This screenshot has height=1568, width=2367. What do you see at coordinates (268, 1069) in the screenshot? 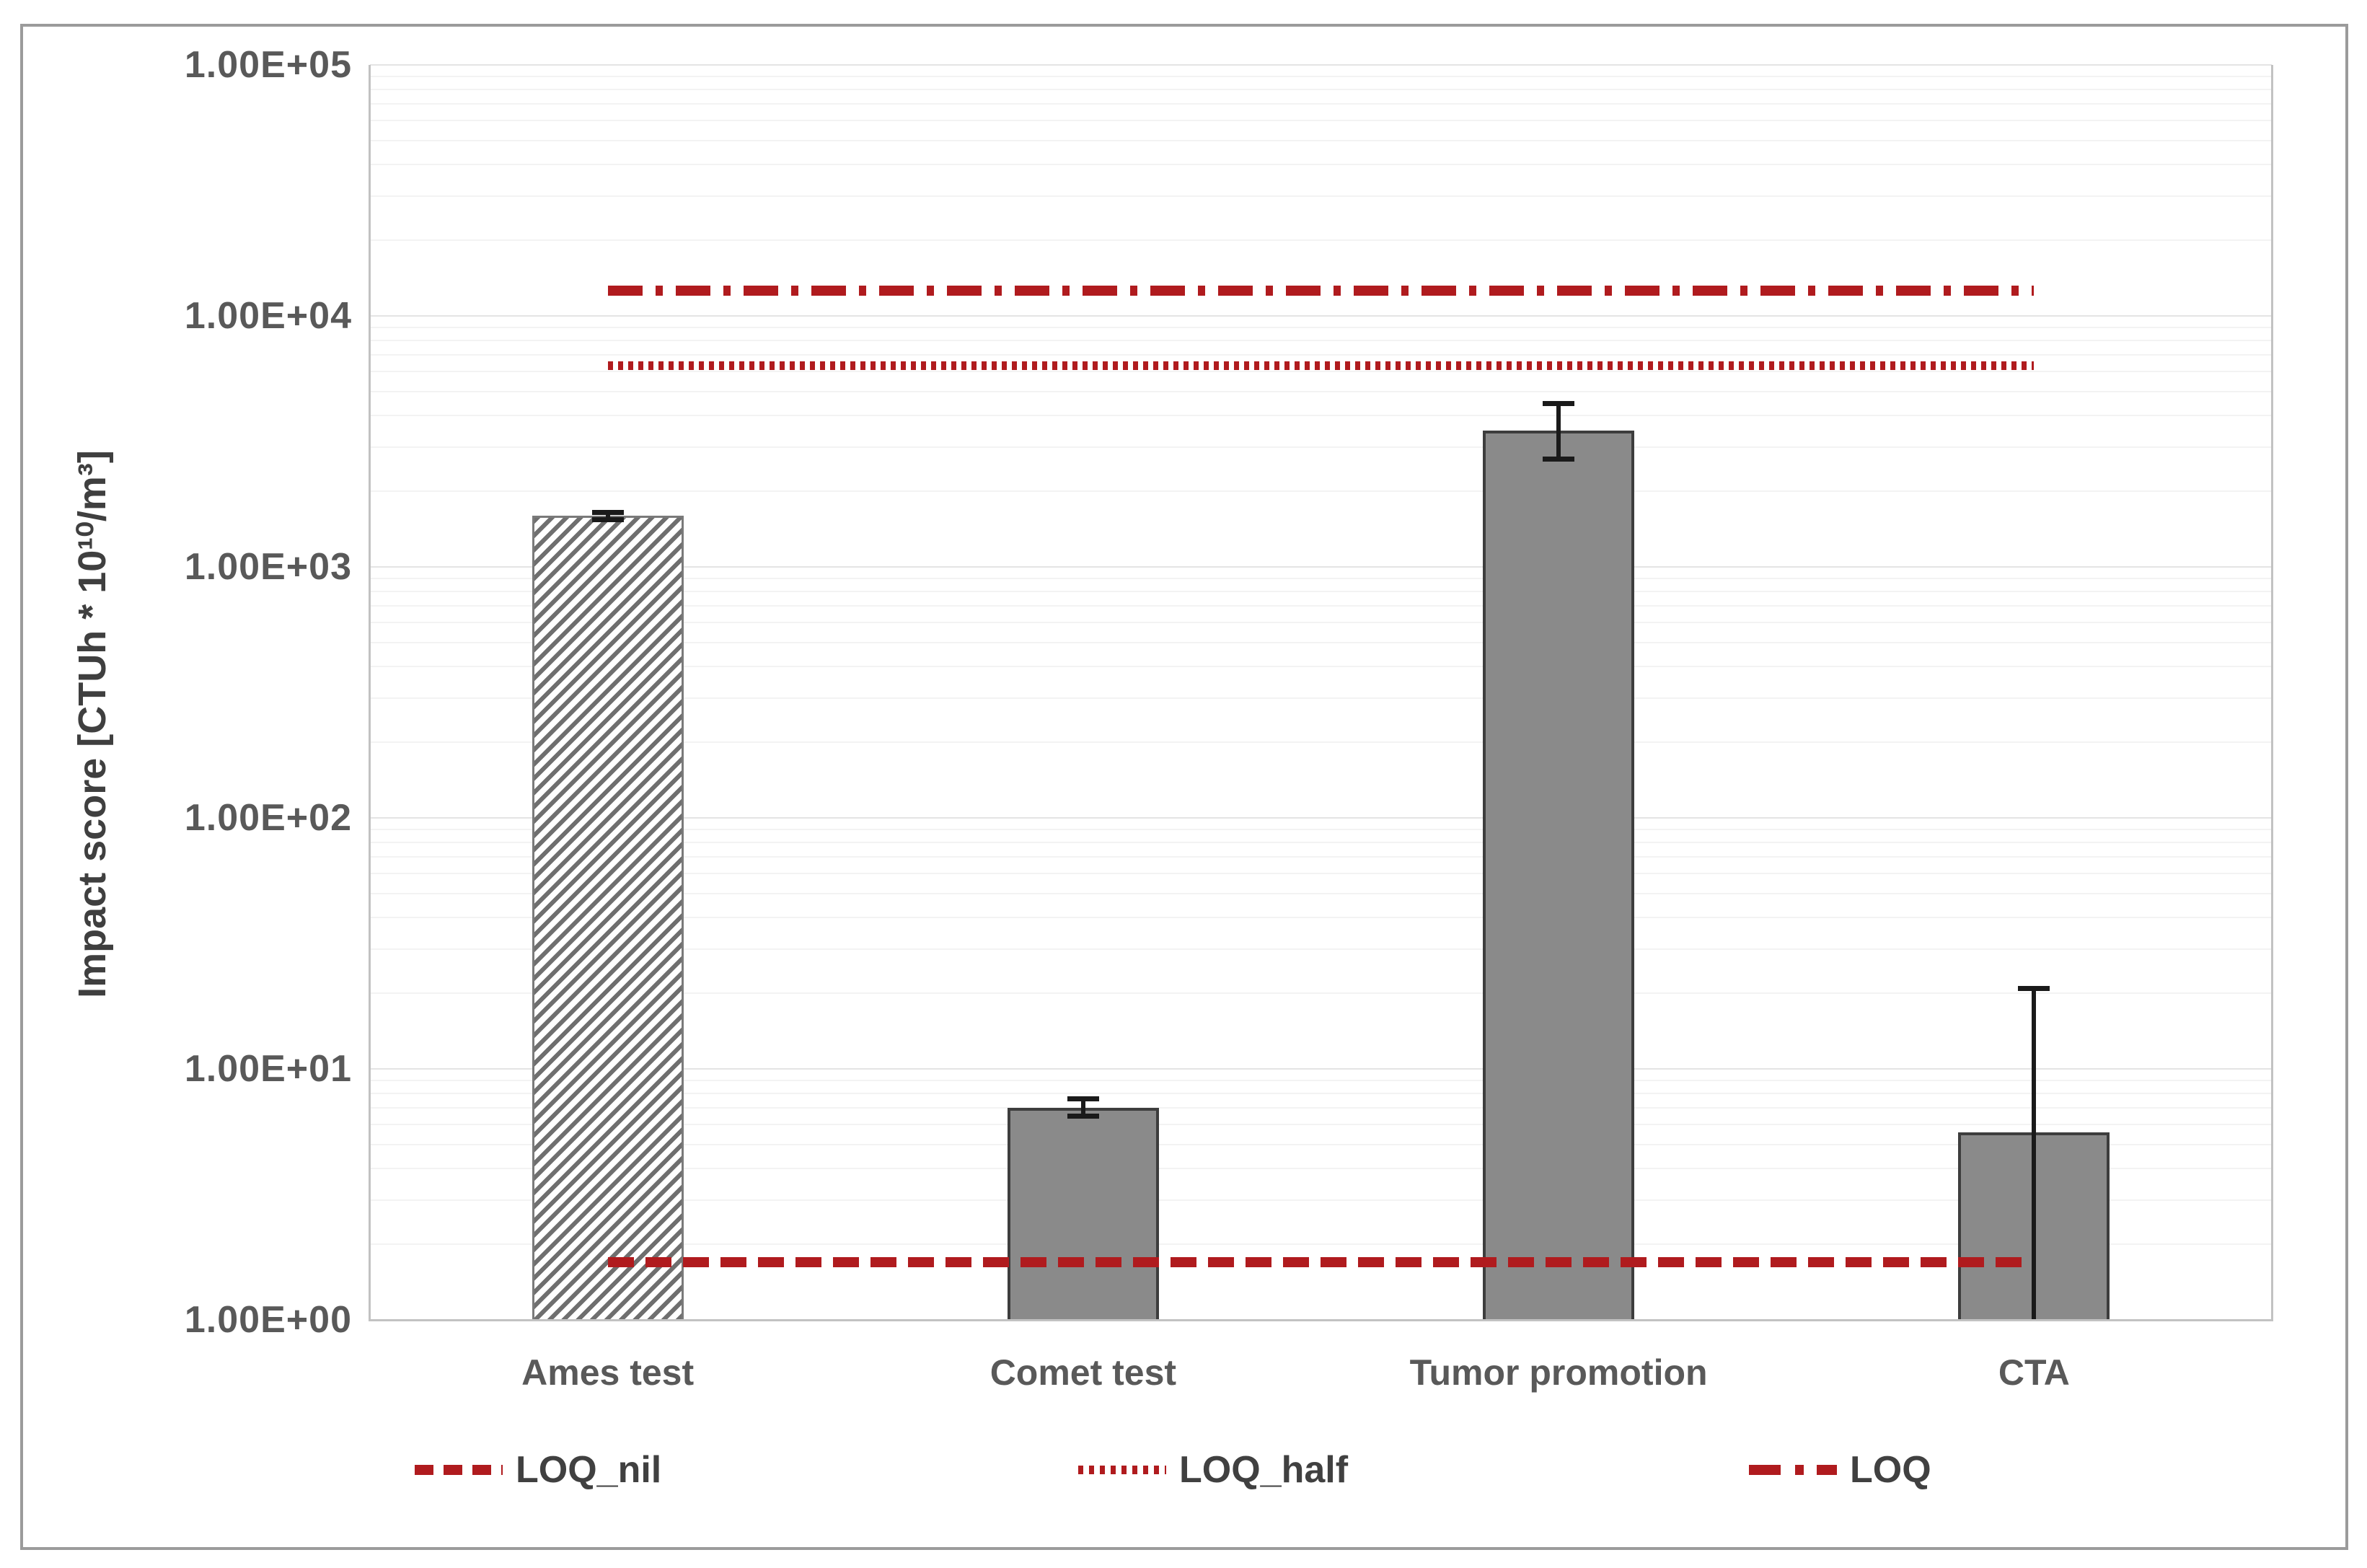
I see `y-tick-label: 1.00E+01` at bounding box center [268, 1069].